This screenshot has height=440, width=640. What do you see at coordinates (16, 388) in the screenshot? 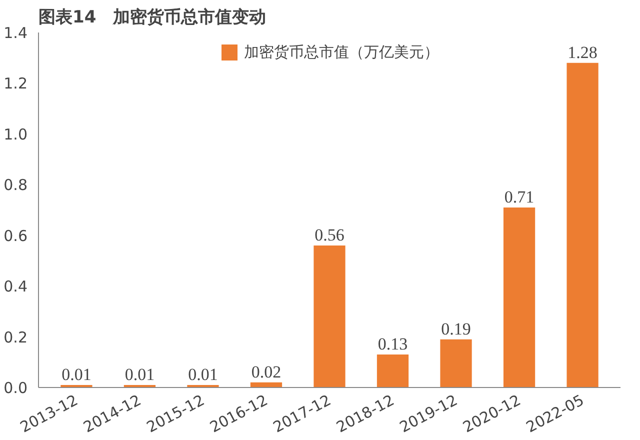
I see `y-tick-label: 0.0` at bounding box center [16, 388].